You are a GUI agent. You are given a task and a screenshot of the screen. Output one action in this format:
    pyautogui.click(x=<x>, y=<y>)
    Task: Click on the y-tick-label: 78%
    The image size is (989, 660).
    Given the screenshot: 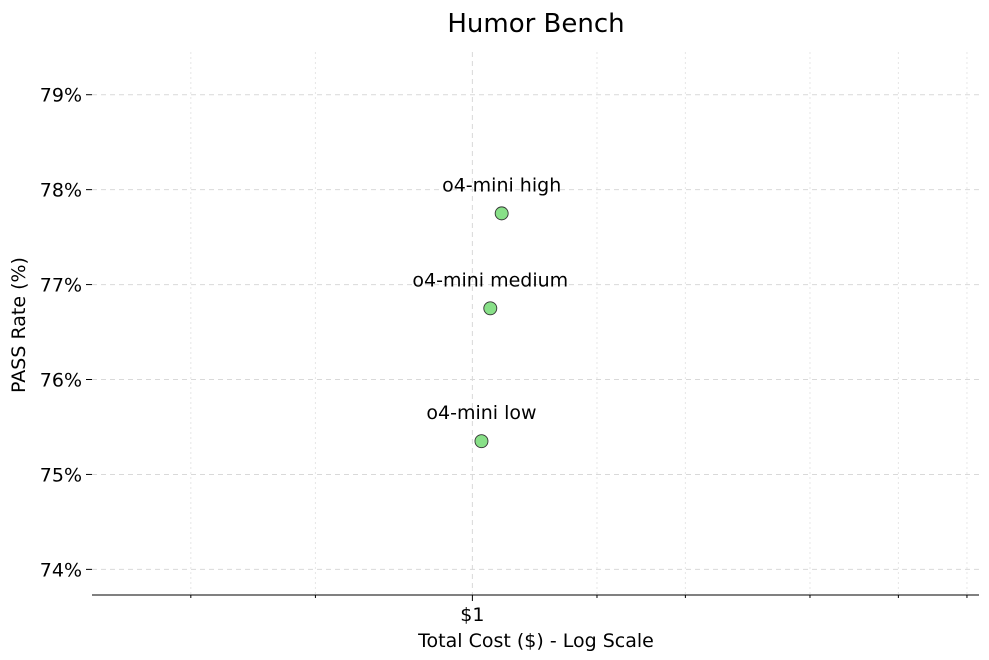 What is the action you would take?
    pyautogui.click(x=61, y=191)
    